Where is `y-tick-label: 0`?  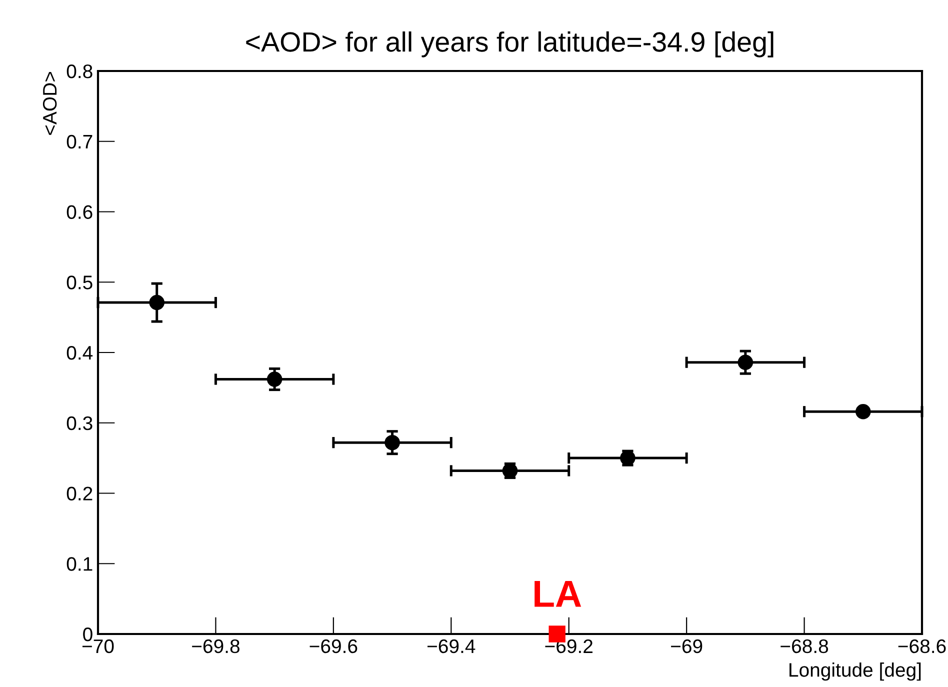
y-tick-label: 0 is located at coordinates (87, 634).